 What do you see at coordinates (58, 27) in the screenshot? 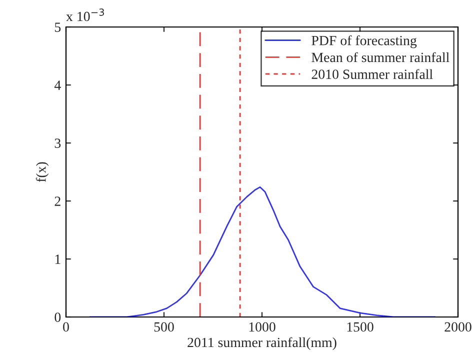
I see `y-tick-label: 5` at bounding box center [58, 27].